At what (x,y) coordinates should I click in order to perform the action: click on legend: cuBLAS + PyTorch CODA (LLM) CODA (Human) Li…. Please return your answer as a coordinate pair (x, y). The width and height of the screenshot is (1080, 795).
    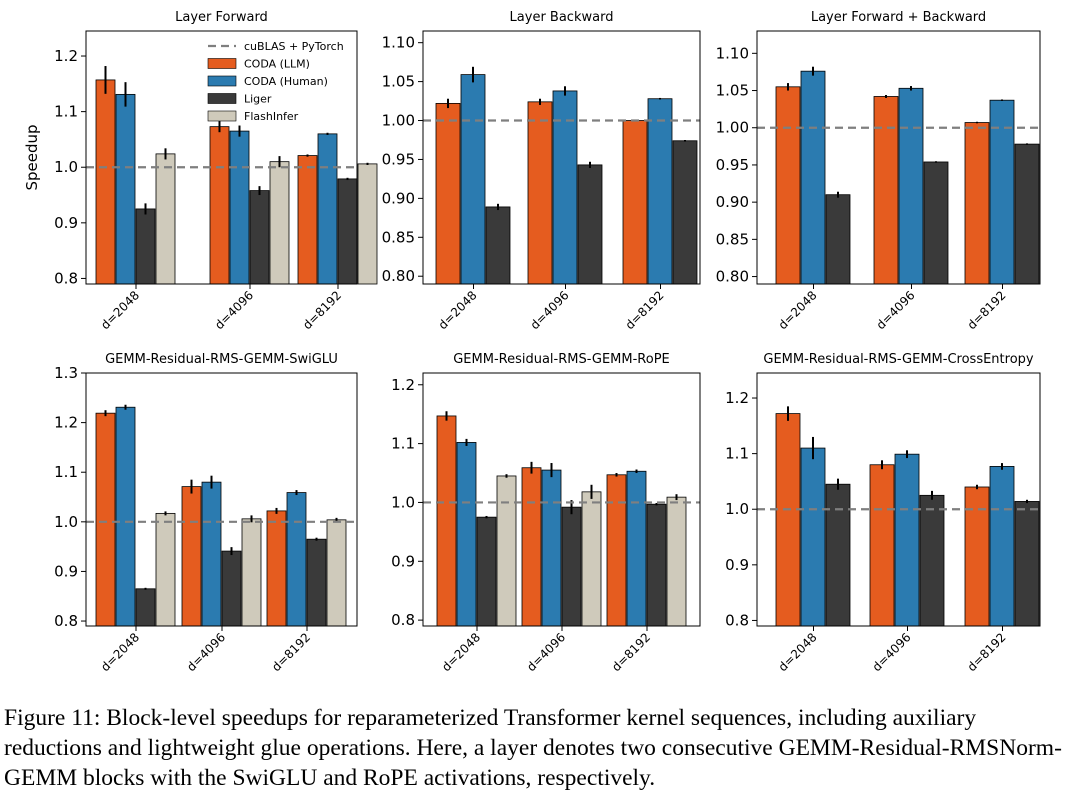
    Looking at the image, I should click on (275, 81).